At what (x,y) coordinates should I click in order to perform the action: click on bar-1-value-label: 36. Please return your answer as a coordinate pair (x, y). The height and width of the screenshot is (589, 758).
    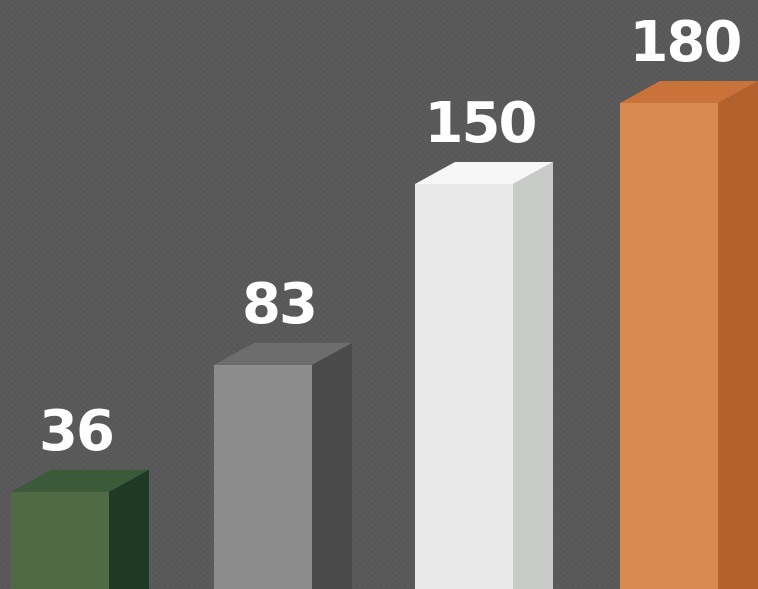
    Looking at the image, I should click on (76, 431).